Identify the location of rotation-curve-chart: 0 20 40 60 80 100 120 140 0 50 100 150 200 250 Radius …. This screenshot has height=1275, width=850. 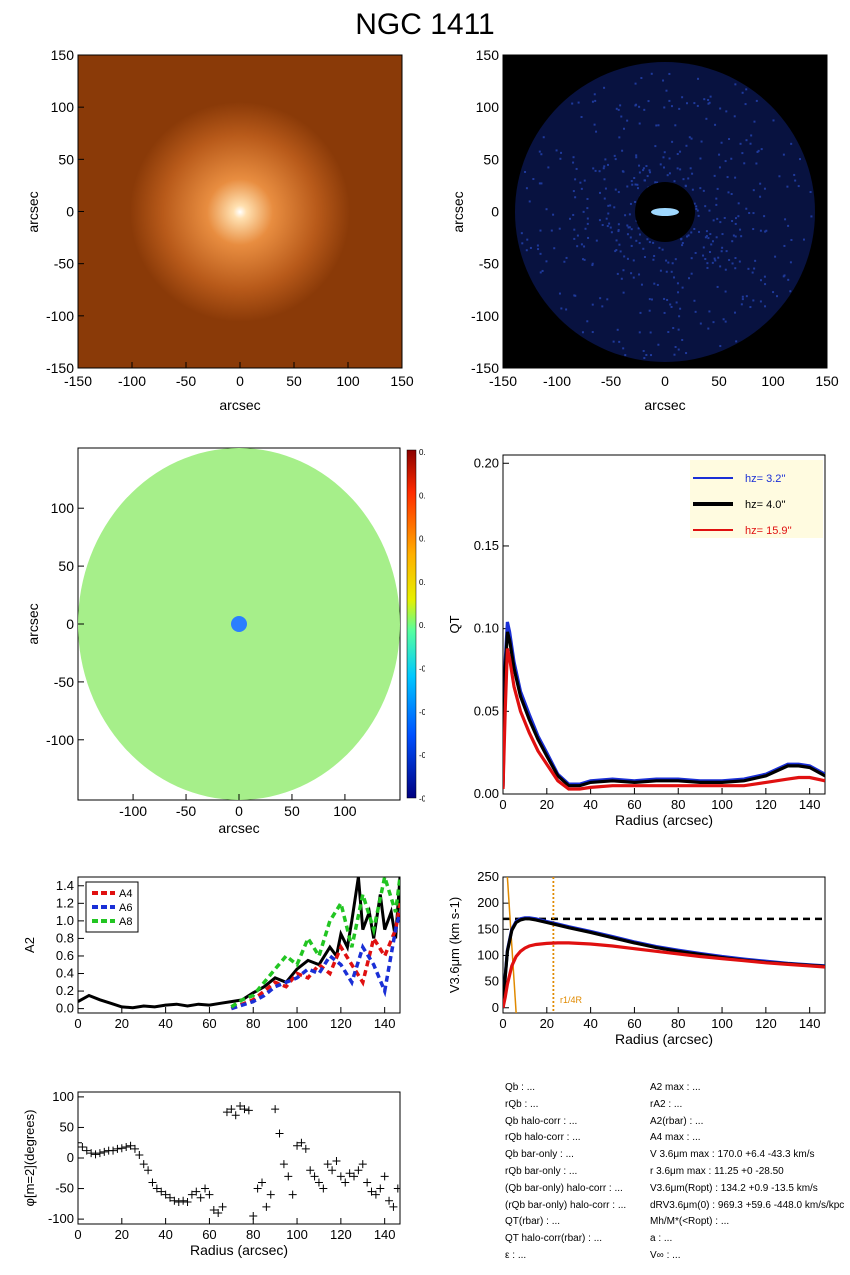
(636, 958).